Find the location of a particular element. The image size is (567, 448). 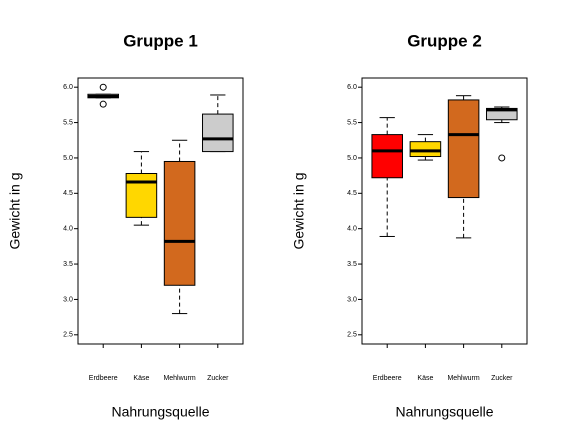

chart-title: Gruppe 1 is located at coordinates (160, 40).